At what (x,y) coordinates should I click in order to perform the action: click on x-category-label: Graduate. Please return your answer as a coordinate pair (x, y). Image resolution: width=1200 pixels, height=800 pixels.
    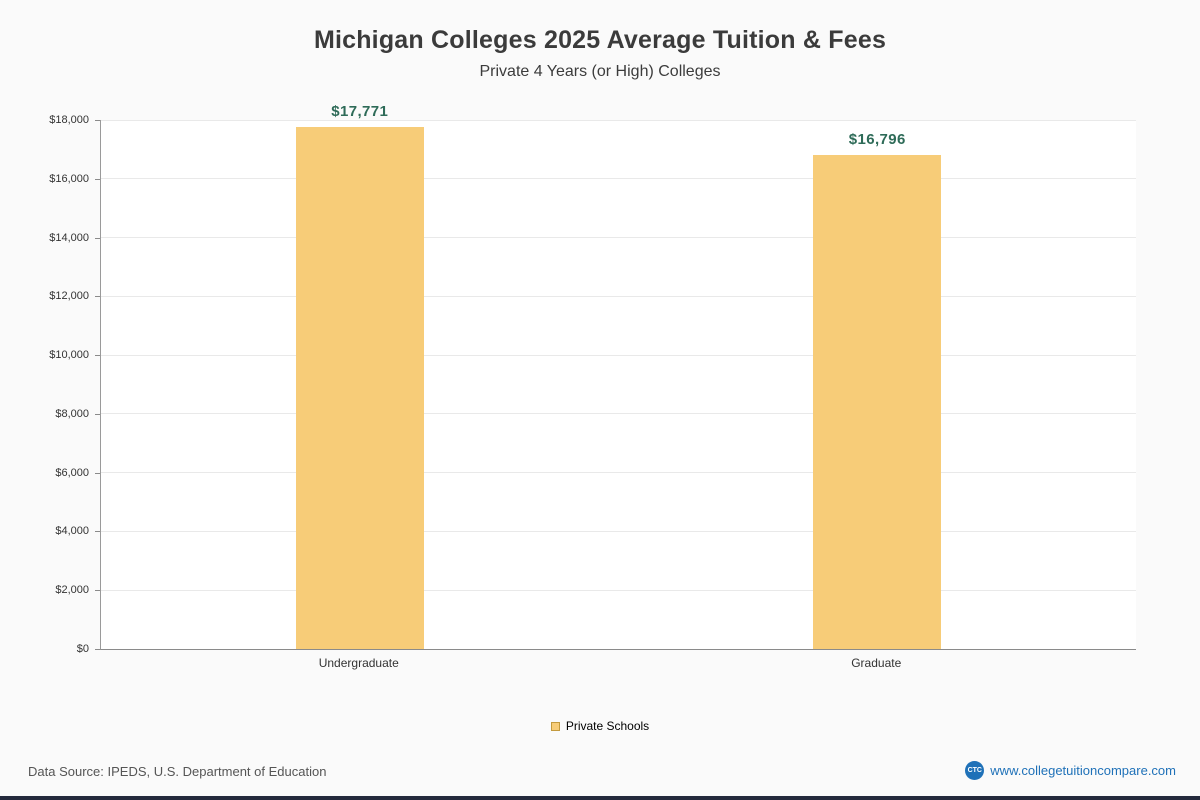
    Looking at the image, I should click on (876, 663).